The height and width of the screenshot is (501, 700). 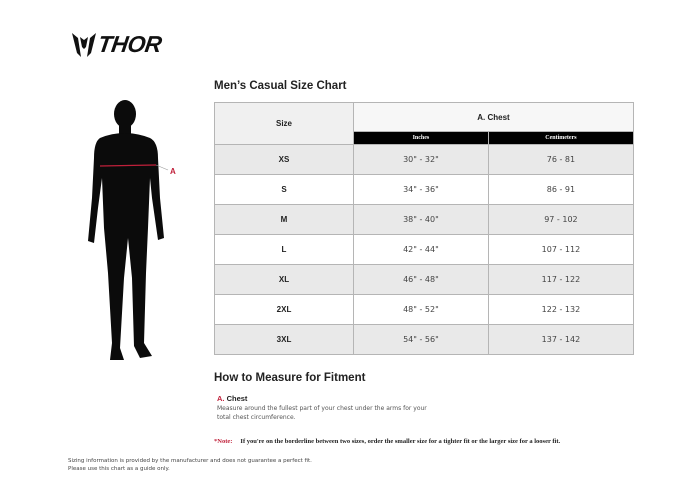 I want to click on table-row: 2XL 48" - 52" 122 - 132, so click(x=424, y=309).